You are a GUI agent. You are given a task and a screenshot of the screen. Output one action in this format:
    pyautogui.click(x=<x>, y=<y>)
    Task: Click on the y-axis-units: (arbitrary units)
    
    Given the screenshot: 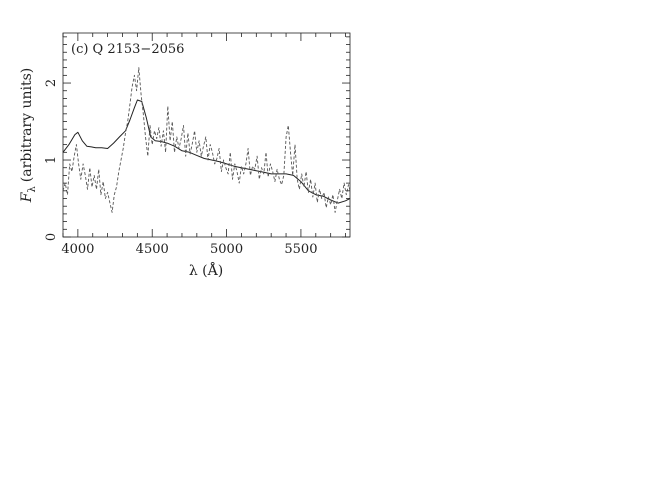 What is the action you would take?
    pyautogui.click(x=27, y=125)
    